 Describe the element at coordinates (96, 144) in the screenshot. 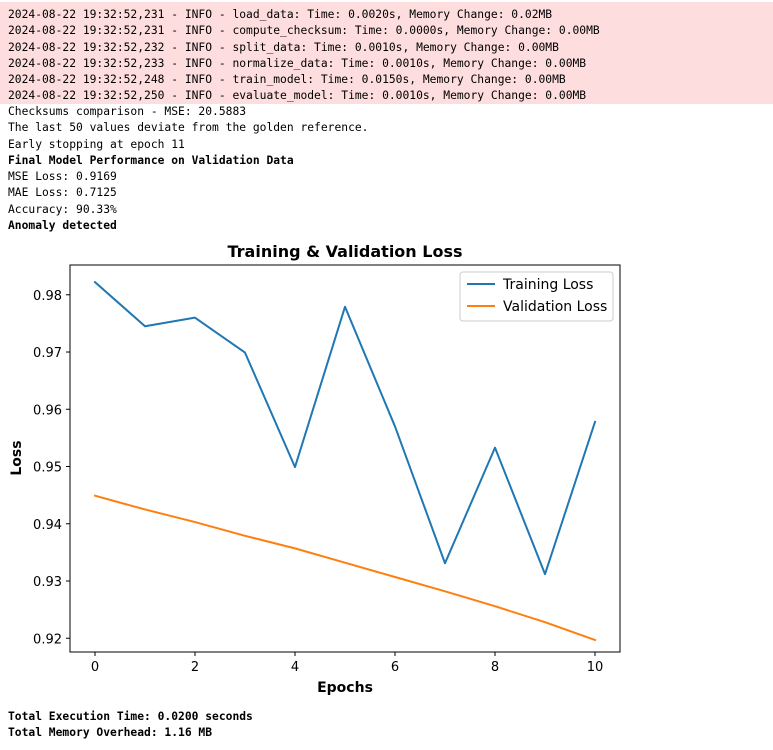

I see `early-stop-line: Early stopping at epoch 11` at that location.